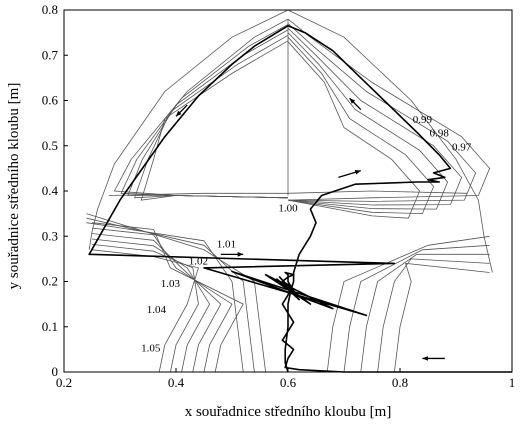 This screenshot has width=525, height=426. I want to click on x-tick-label: 0.8, so click(400, 382).